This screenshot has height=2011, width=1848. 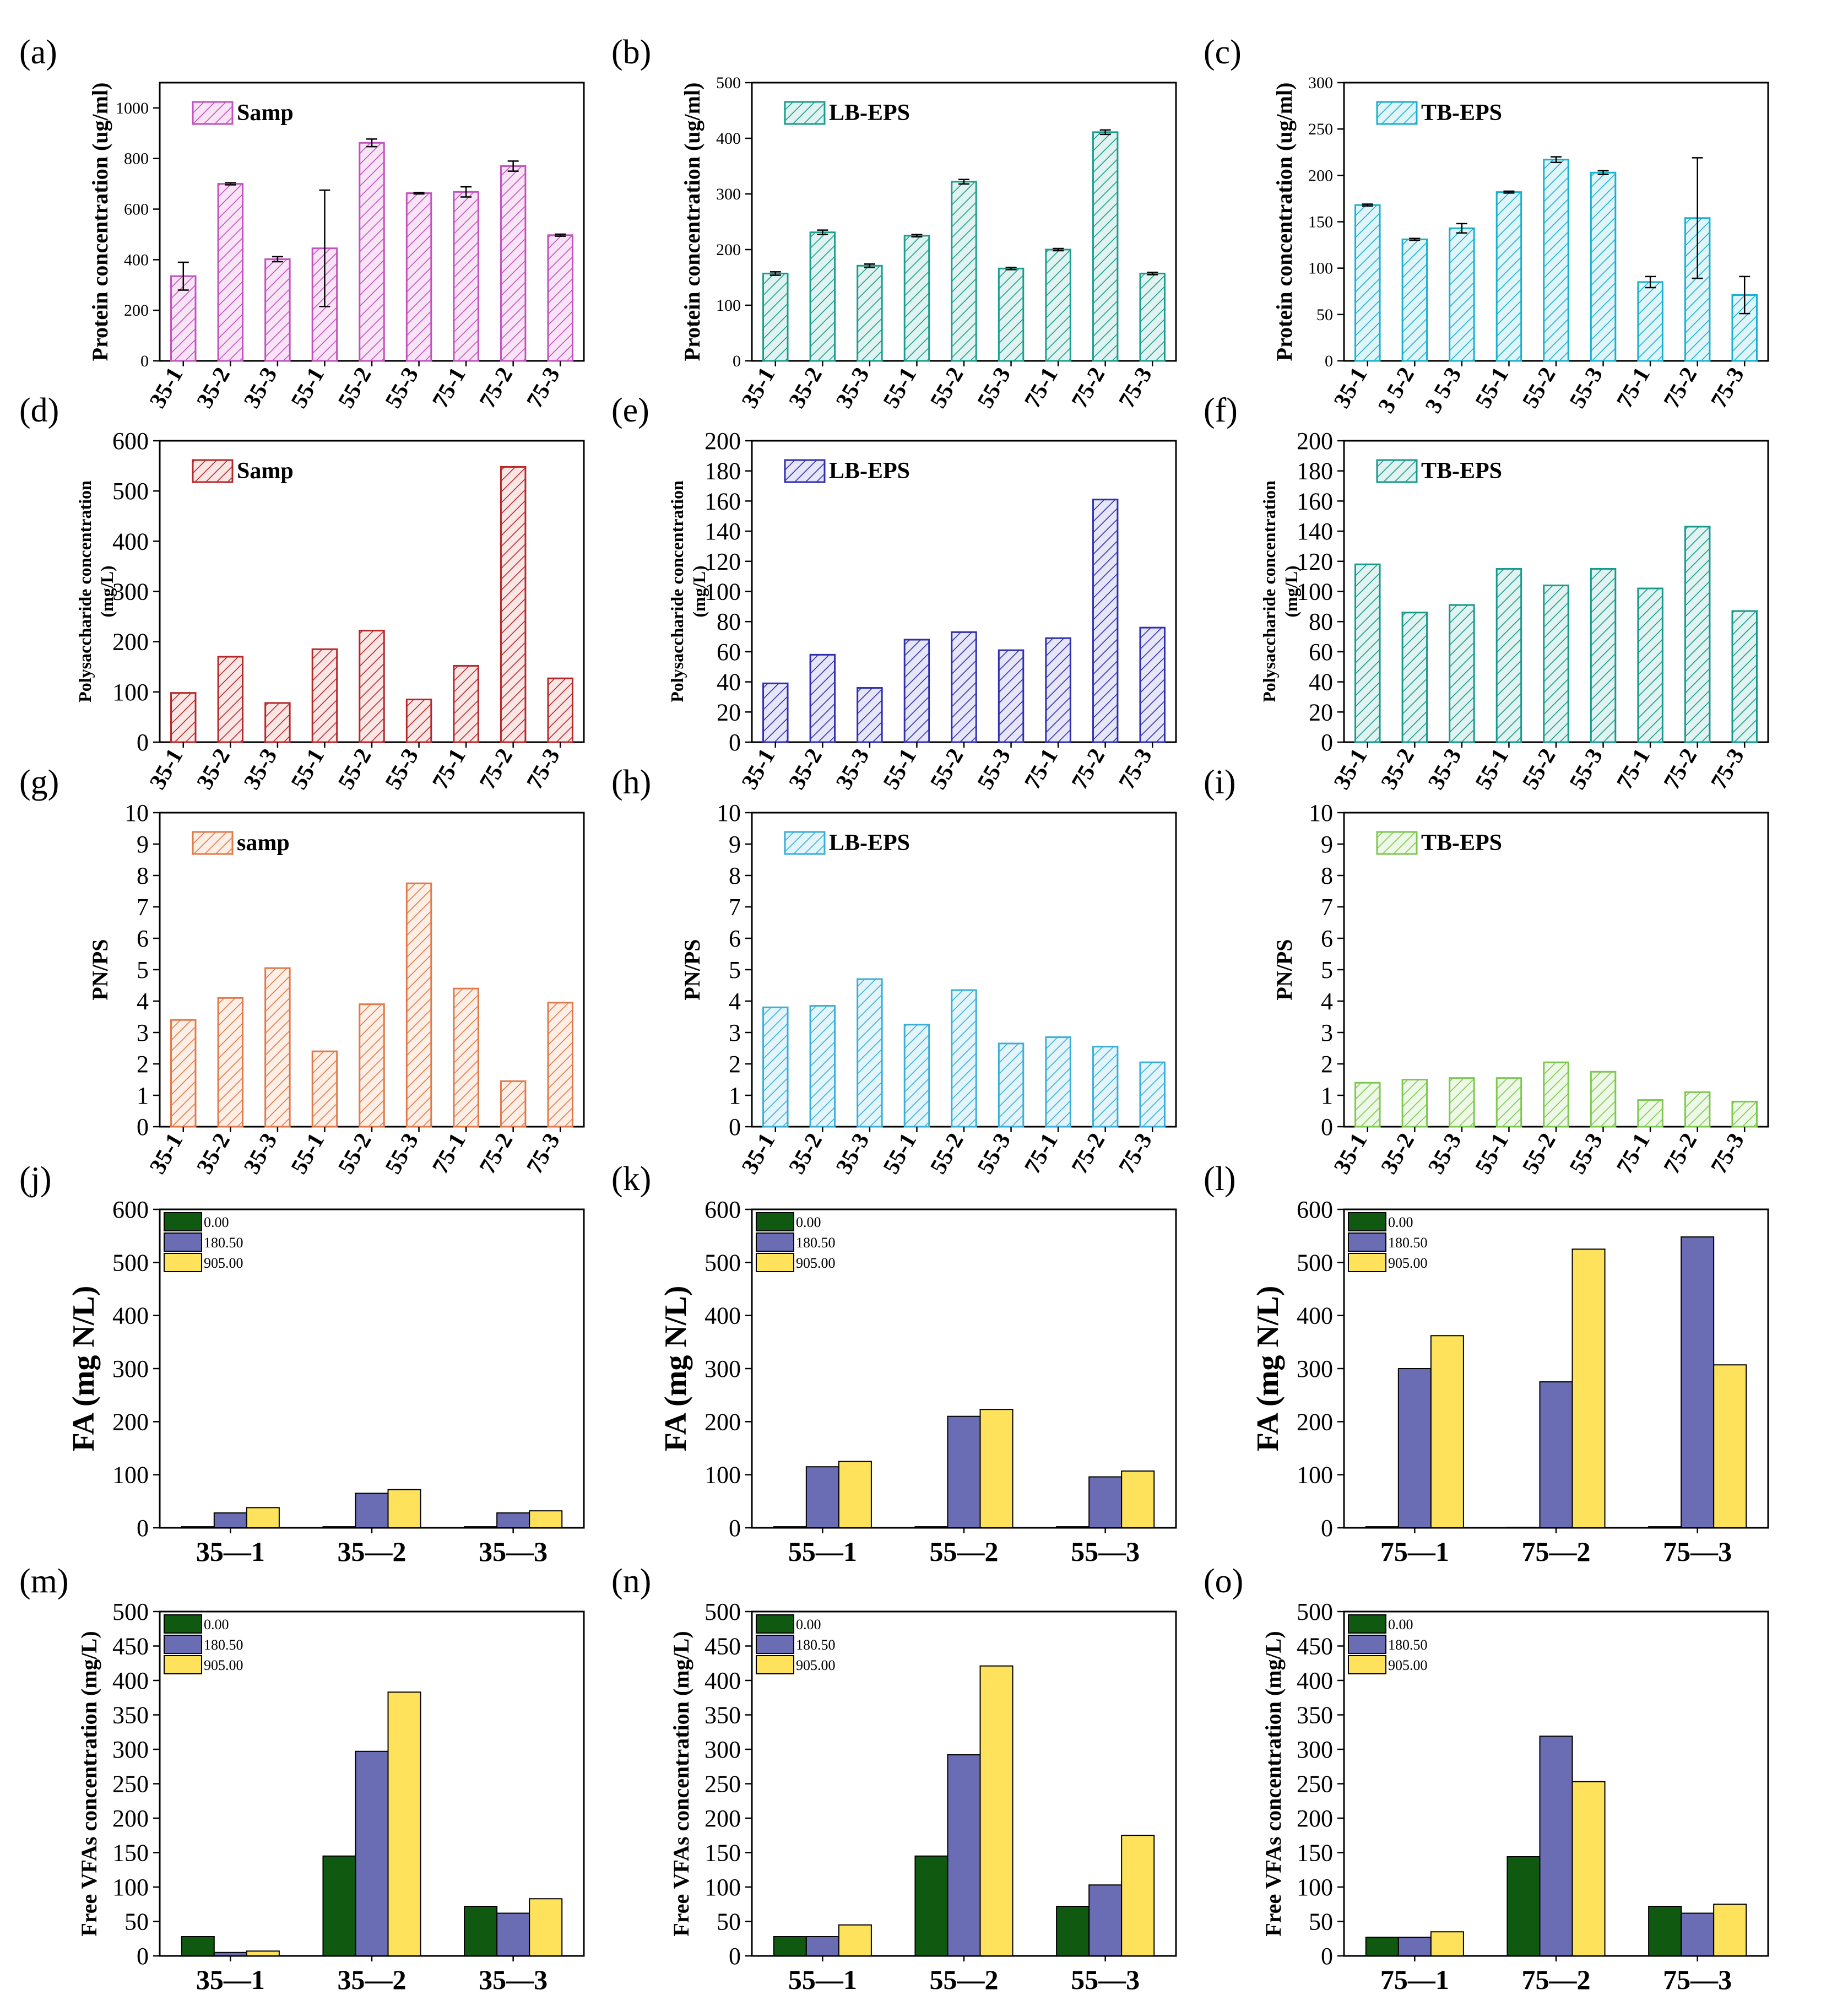 I want to click on panel-label: (n), so click(x=631, y=1581).